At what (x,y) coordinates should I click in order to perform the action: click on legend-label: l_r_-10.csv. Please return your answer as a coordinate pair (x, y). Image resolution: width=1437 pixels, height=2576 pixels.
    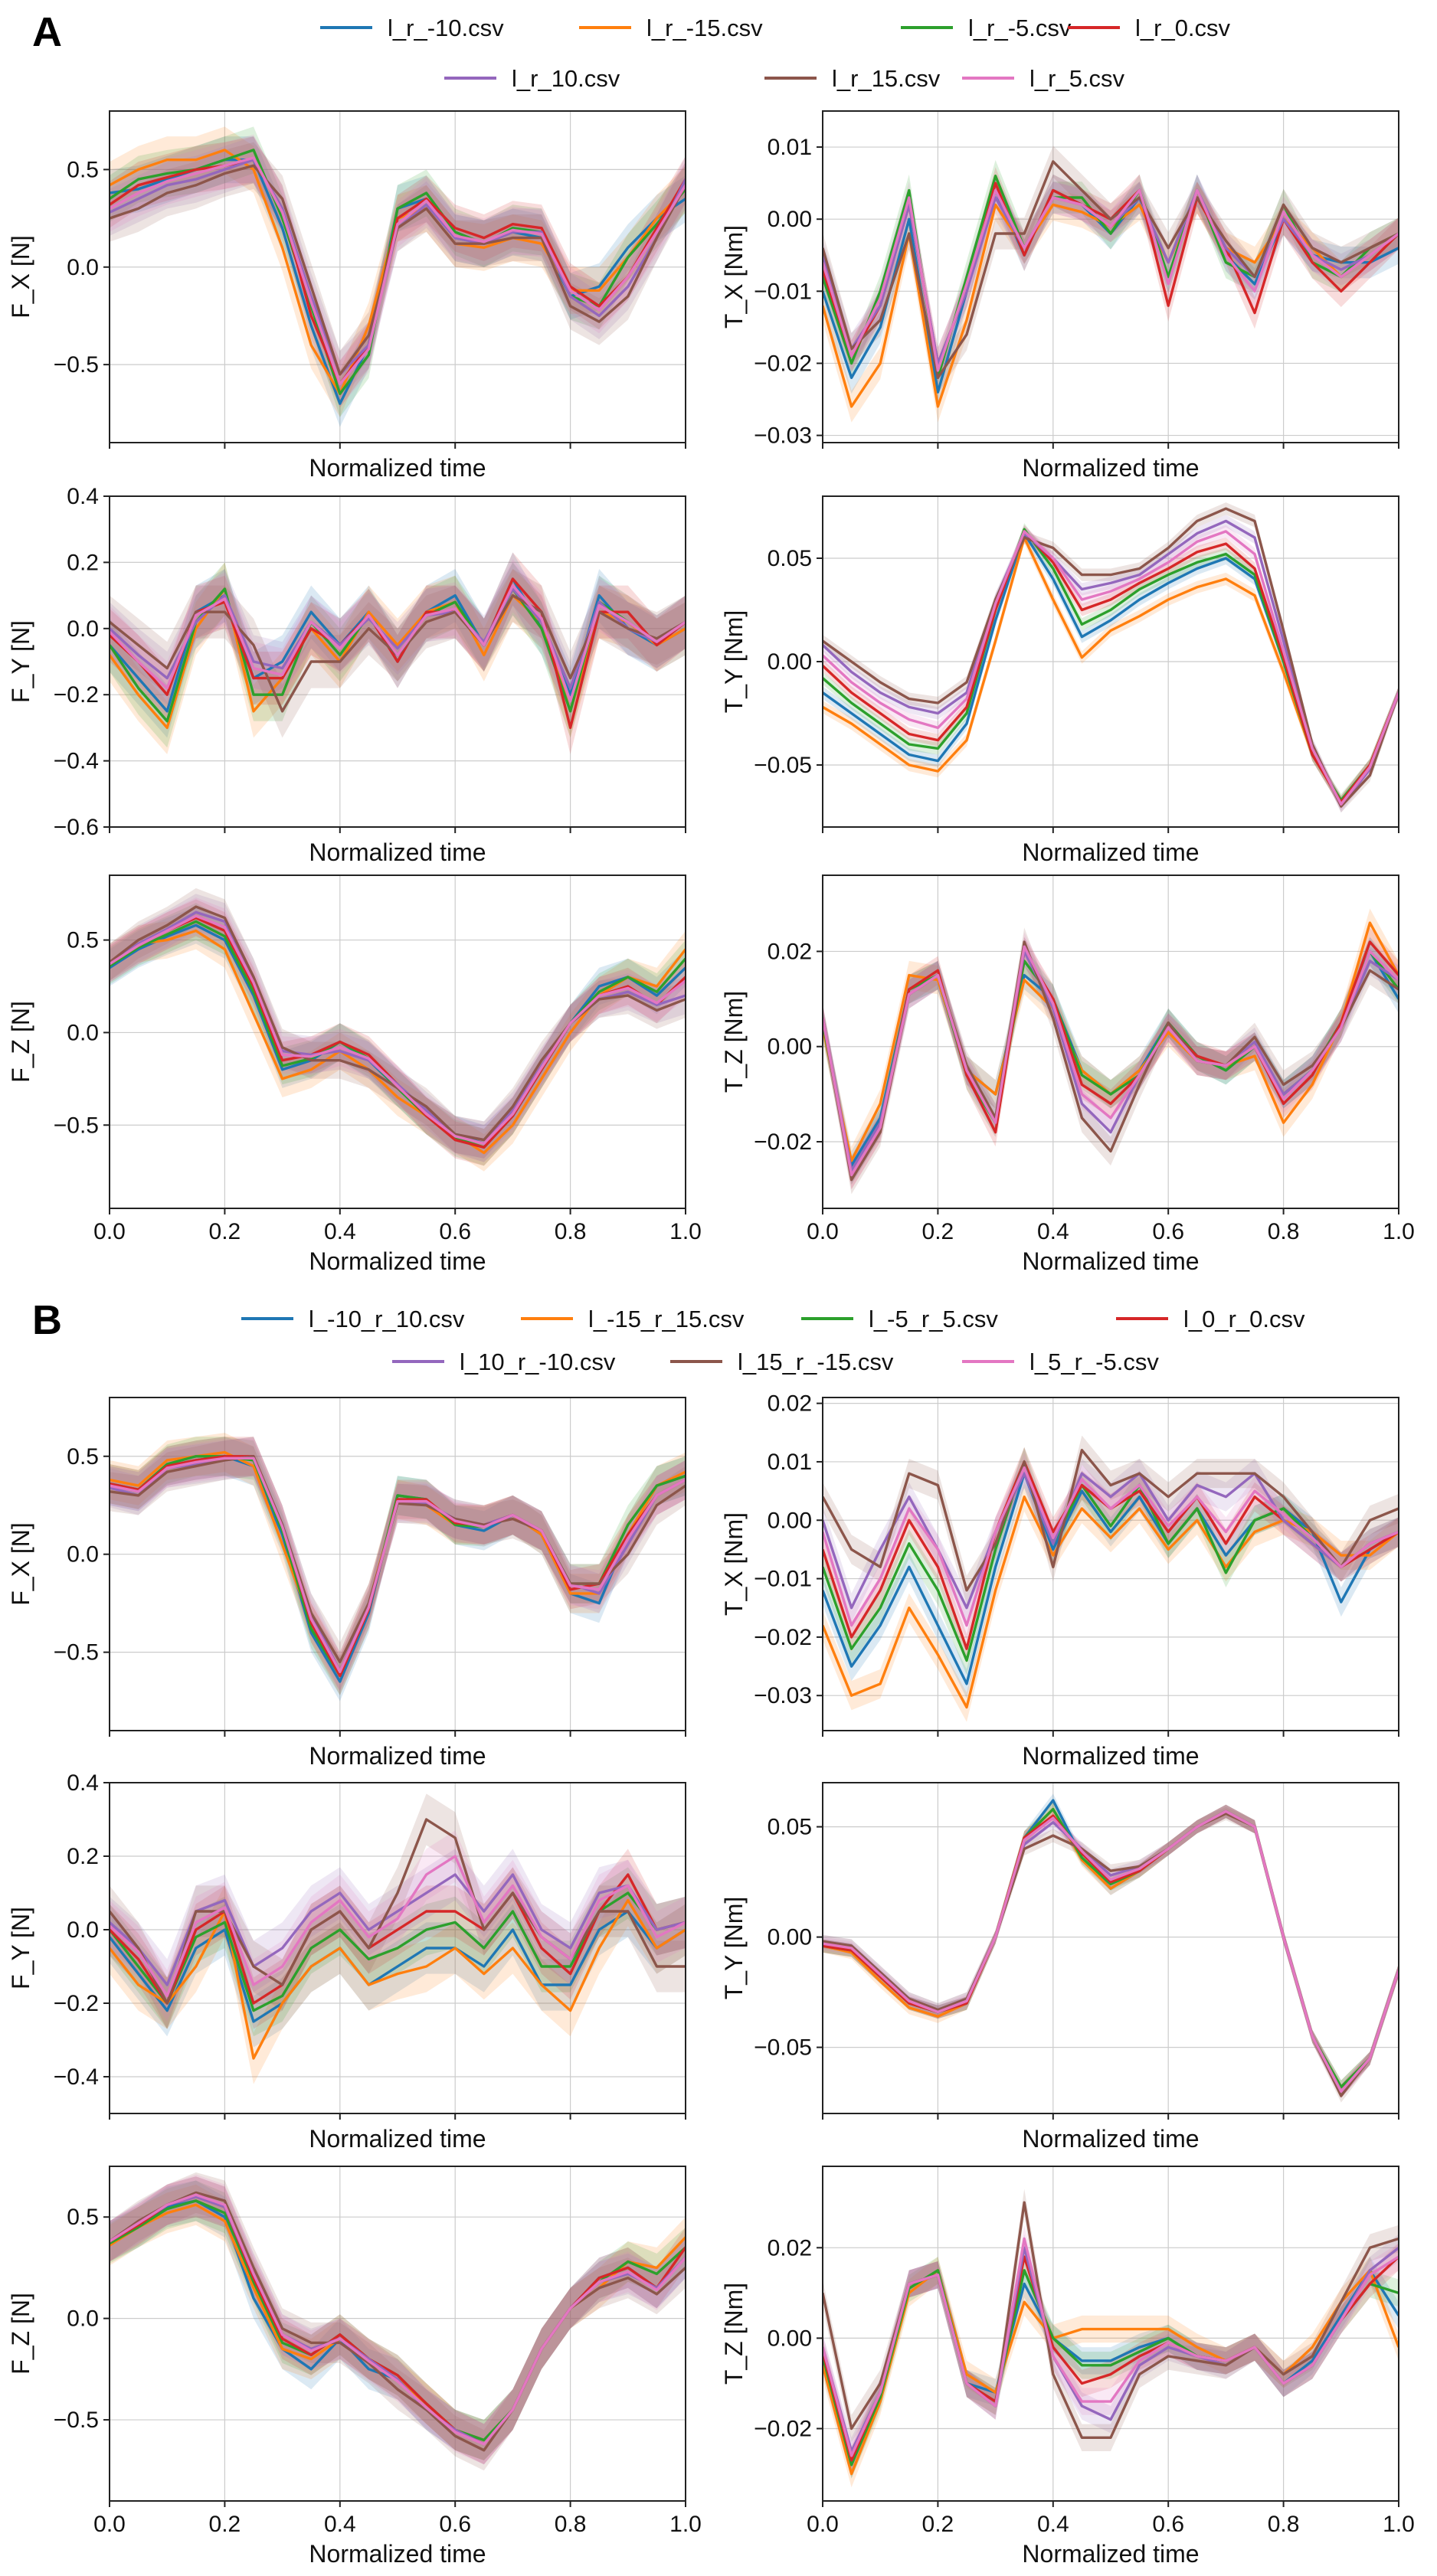
    Looking at the image, I should click on (446, 28).